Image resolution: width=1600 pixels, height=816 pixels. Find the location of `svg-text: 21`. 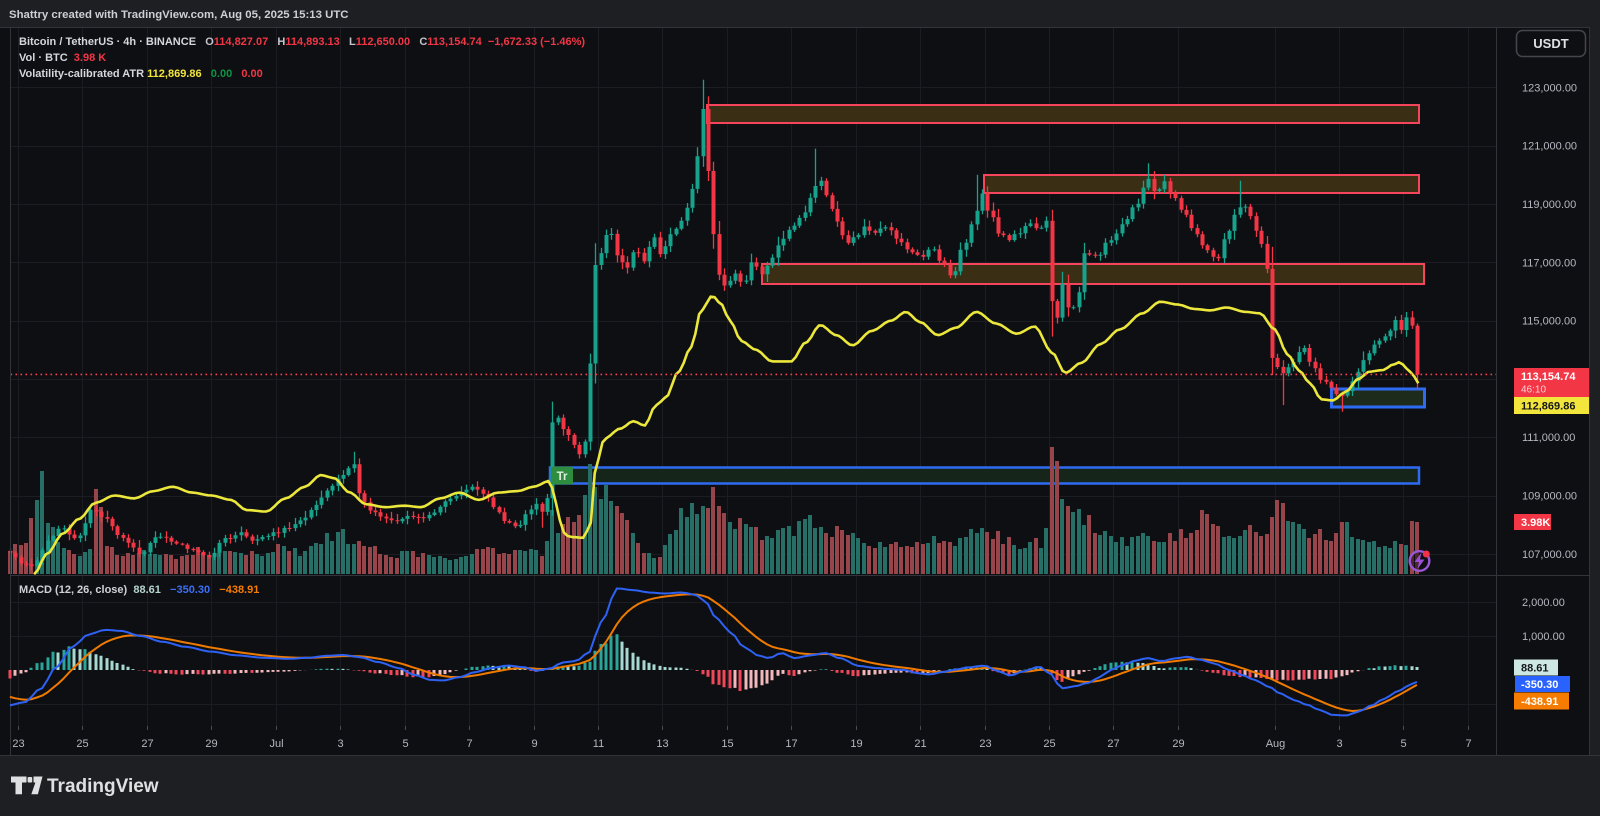

svg-text: 21 is located at coordinates (920, 744).